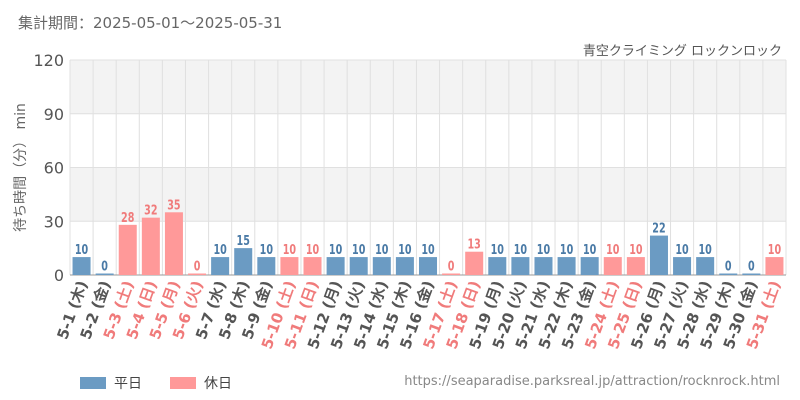  What do you see at coordinates (183, 383) in the screenshot?
I see `legend-swatch-holiday` at bounding box center [183, 383].